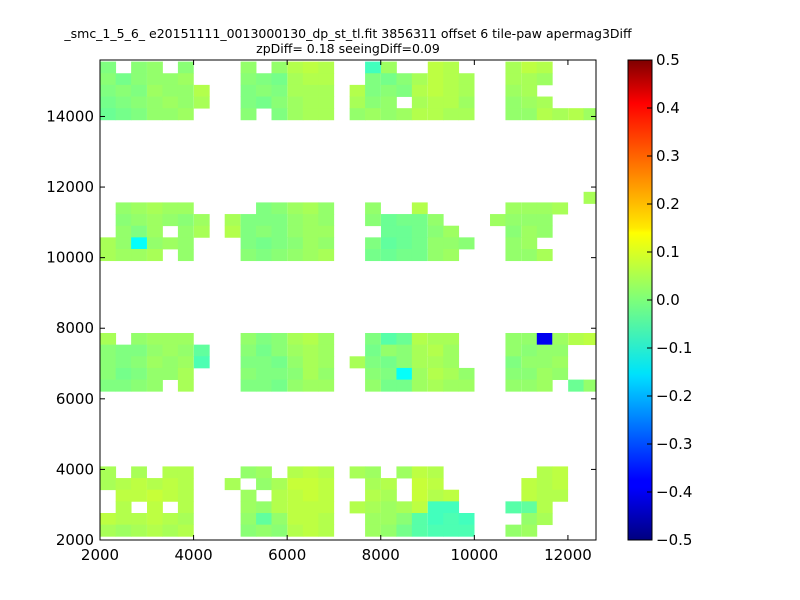 This screenshot has width=800, height=600. I want to click on colorbar-tick-label: −0.4, so click(674, 492).